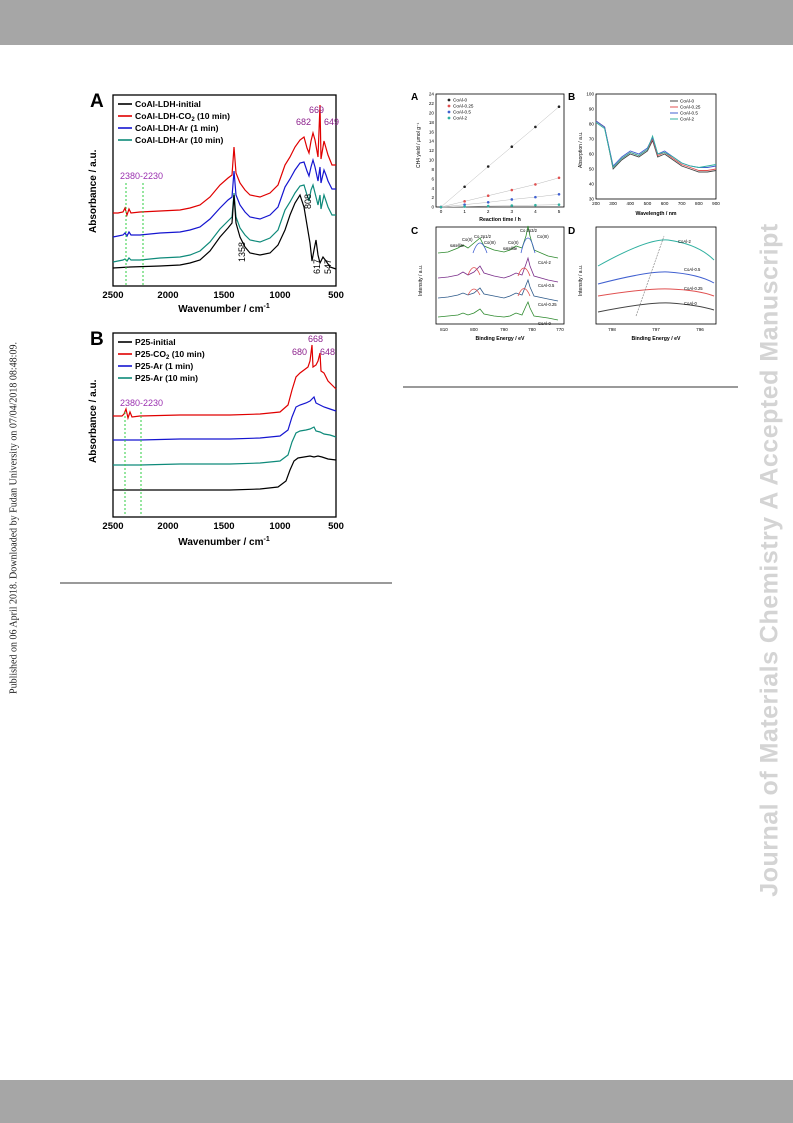 The image size is (793, 1123). What do you see at coordinates (571, 97) in the screenshot?
I see `panel-rb-label: B` at bounding box center [571, 97].